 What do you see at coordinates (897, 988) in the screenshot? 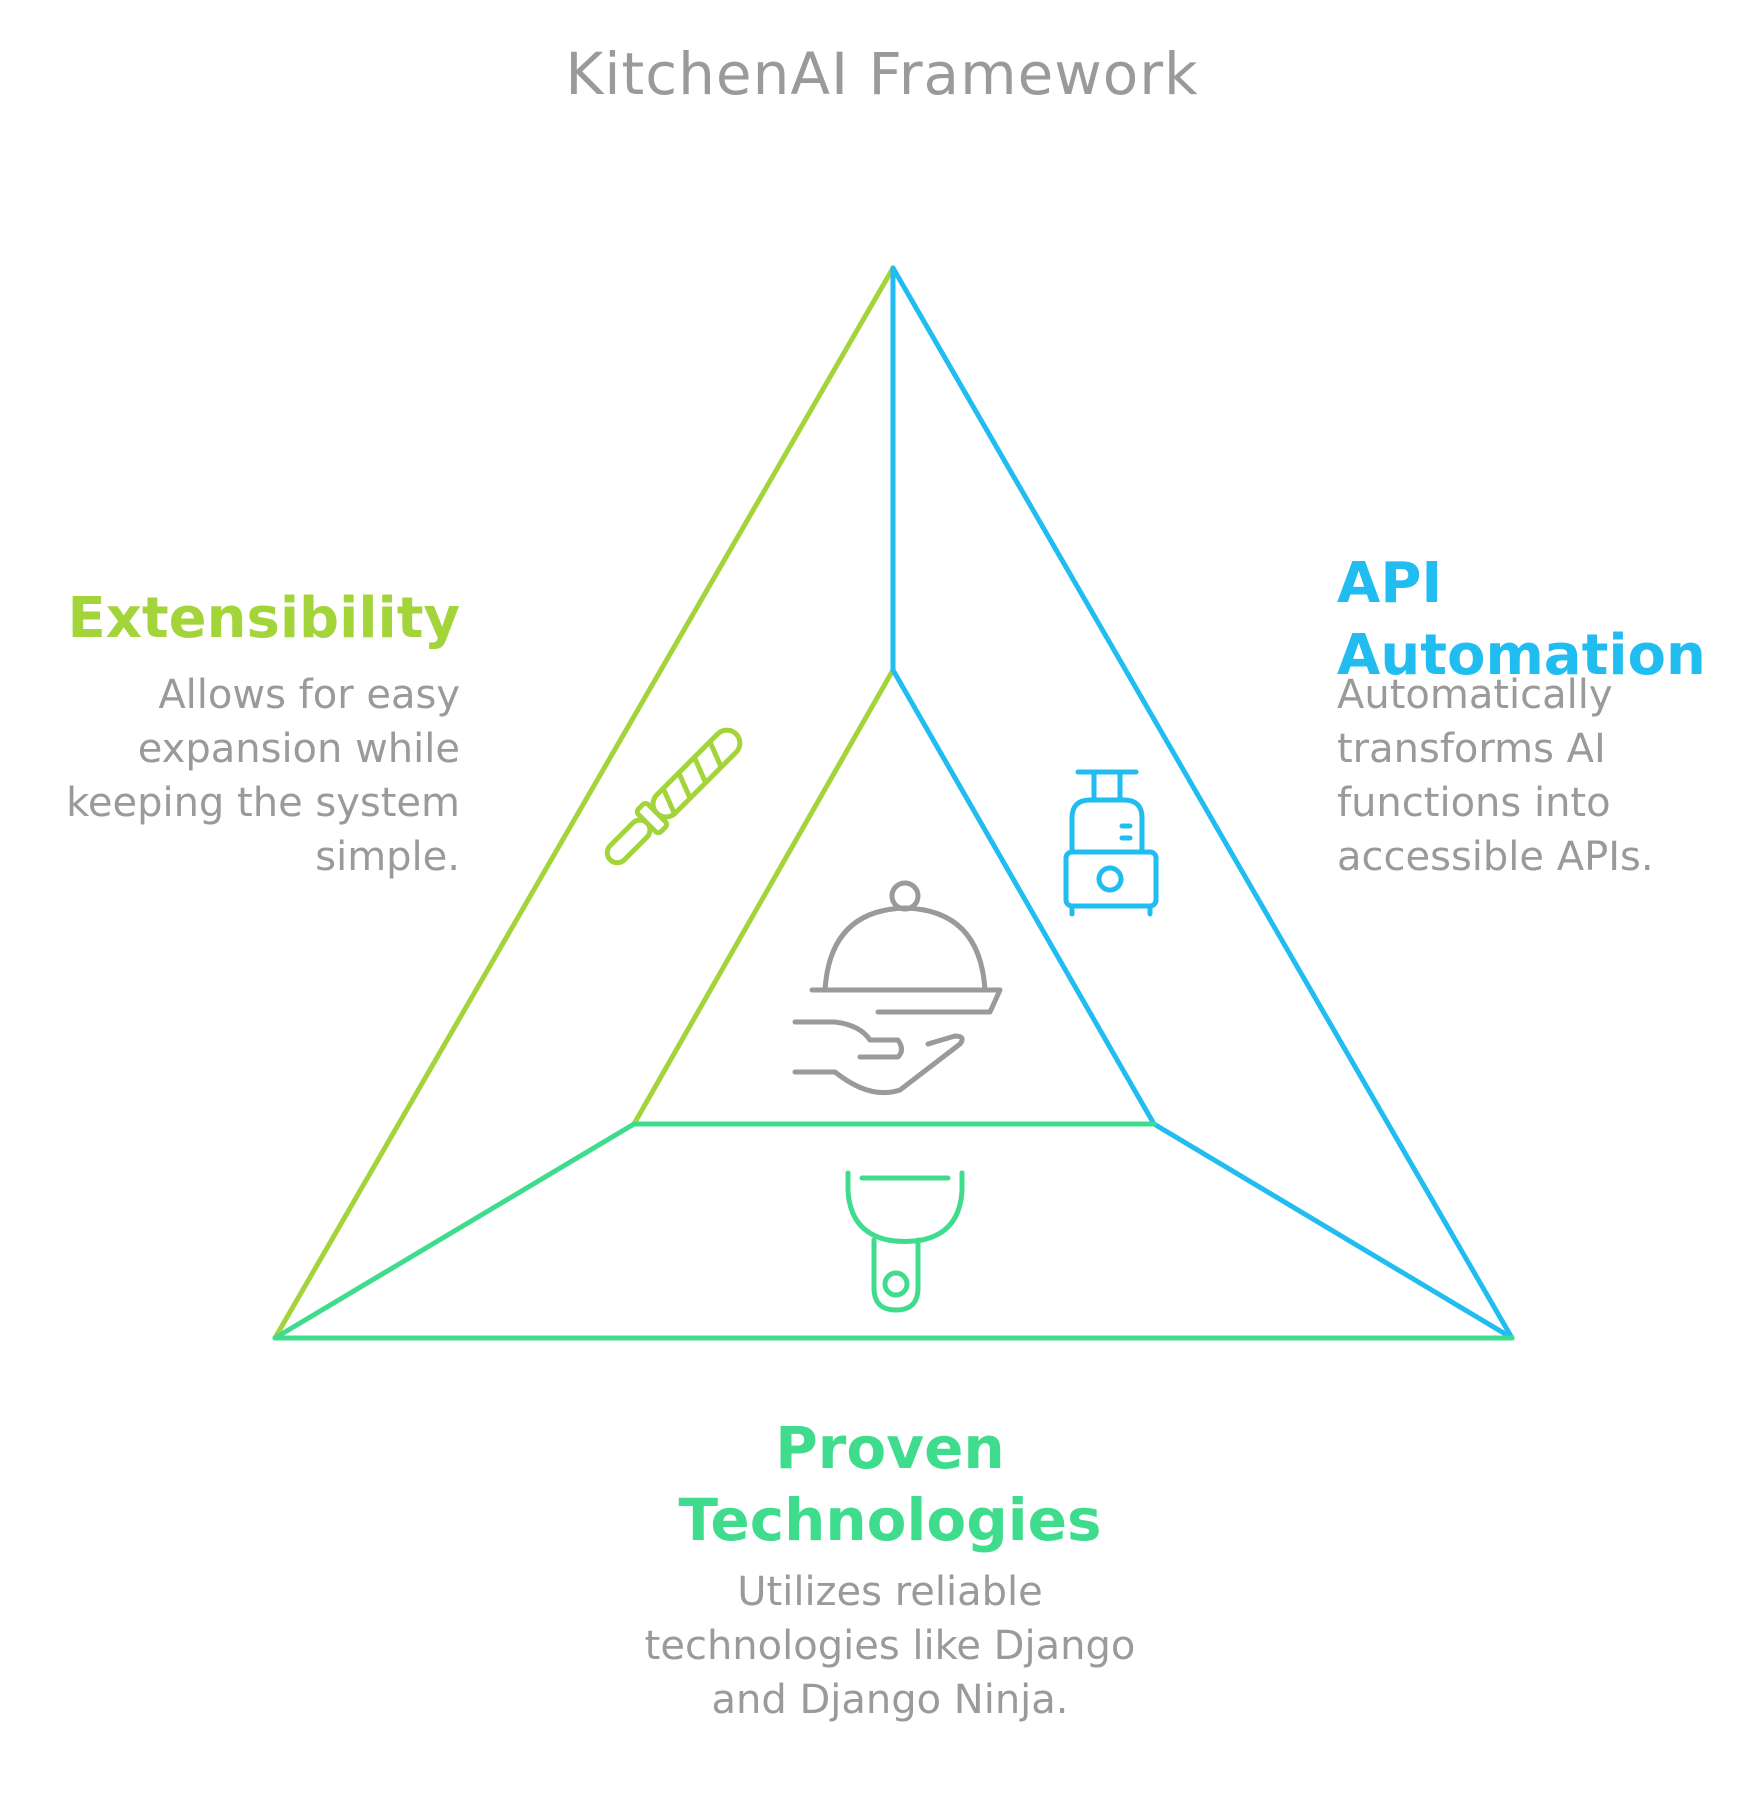
I see `serving-cloche-icon` at bounding box center [897, 988].